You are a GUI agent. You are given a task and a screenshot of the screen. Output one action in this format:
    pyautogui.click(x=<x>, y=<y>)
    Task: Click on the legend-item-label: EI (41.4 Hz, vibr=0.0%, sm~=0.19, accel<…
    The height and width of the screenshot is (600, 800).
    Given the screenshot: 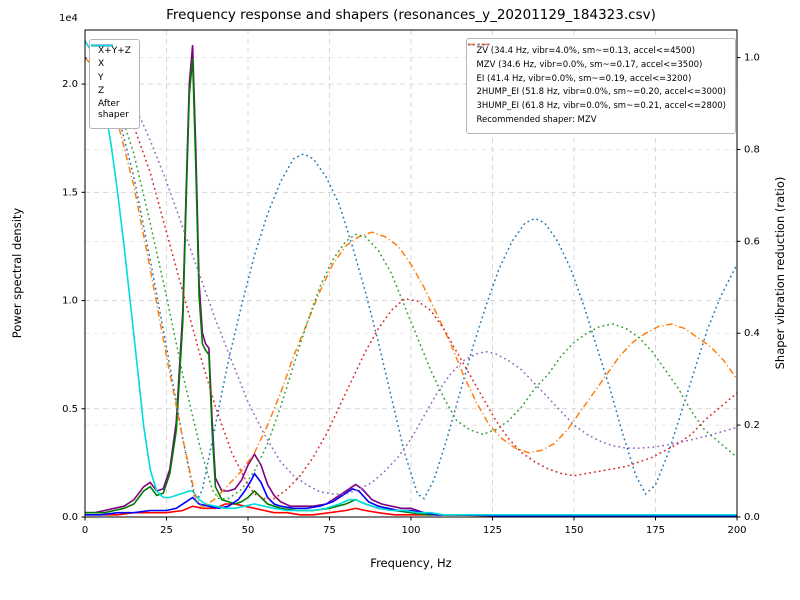 What is the action you would take?
    pyautogui.click(x=584, y=78)
    